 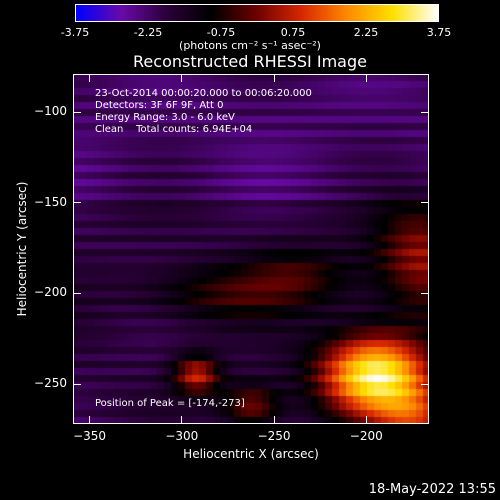 What do you see at coordinates (75, 32) in the screenshot?
I see `colorbar-tick-label: -3.75` at bounding box center [75, 32].